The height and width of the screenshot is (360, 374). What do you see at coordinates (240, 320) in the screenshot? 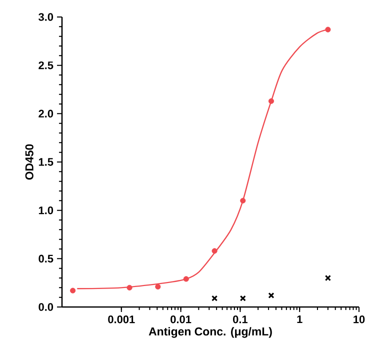
I see `x-tick-label: 0.1` at bounding box center [240, 320].